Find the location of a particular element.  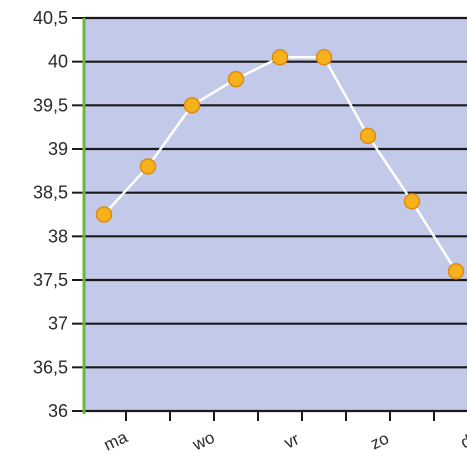

y-tick-label: 39,5 is located at coordinates (50, 105).